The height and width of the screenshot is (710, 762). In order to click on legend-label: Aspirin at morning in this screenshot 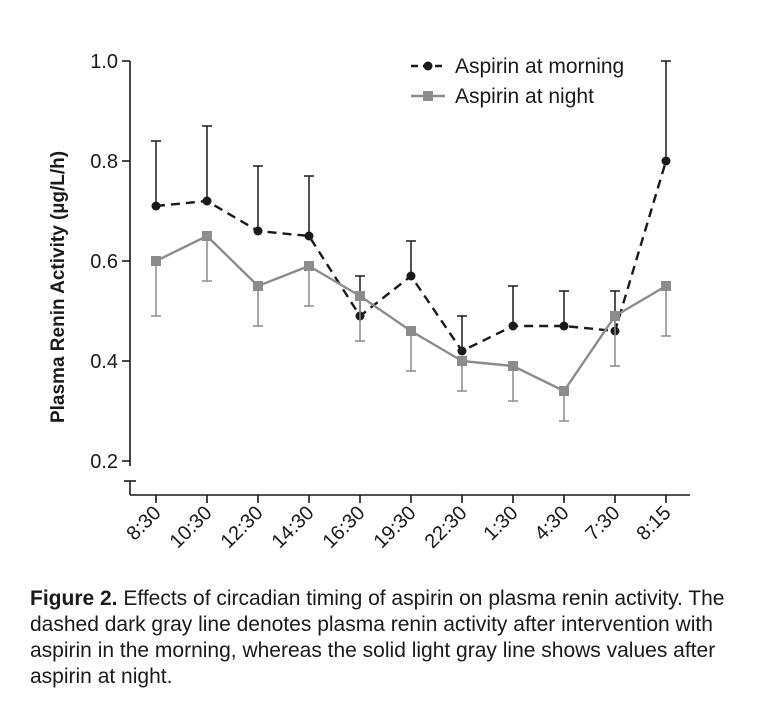, I will do `click(539, 66)`.